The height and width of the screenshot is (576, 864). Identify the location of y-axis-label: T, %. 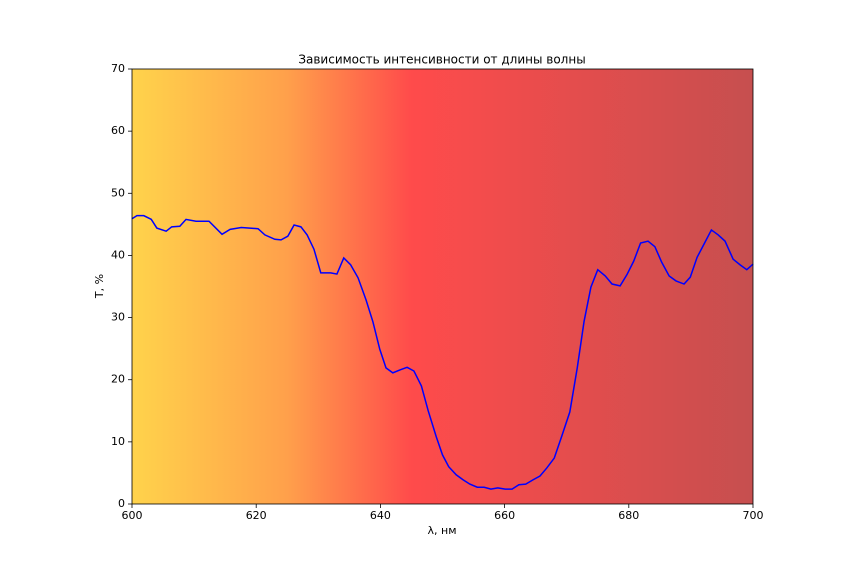
(99, 286).